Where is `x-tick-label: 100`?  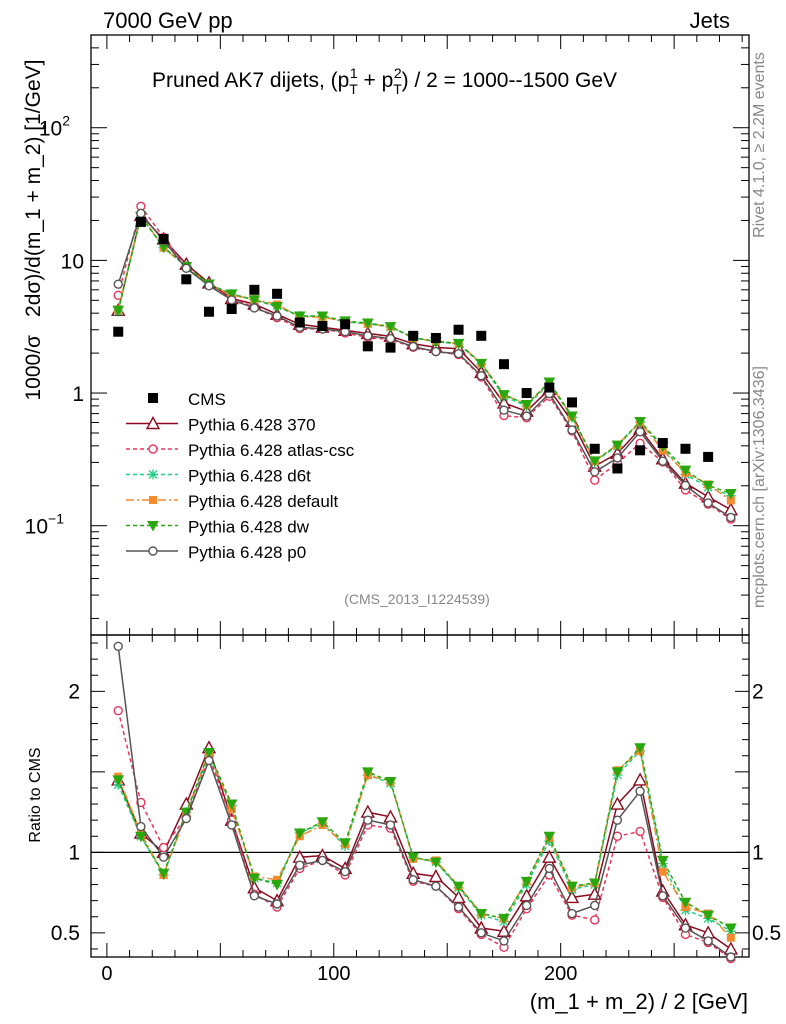 x-tick-label: 100 is located at coordinates (333, 974).